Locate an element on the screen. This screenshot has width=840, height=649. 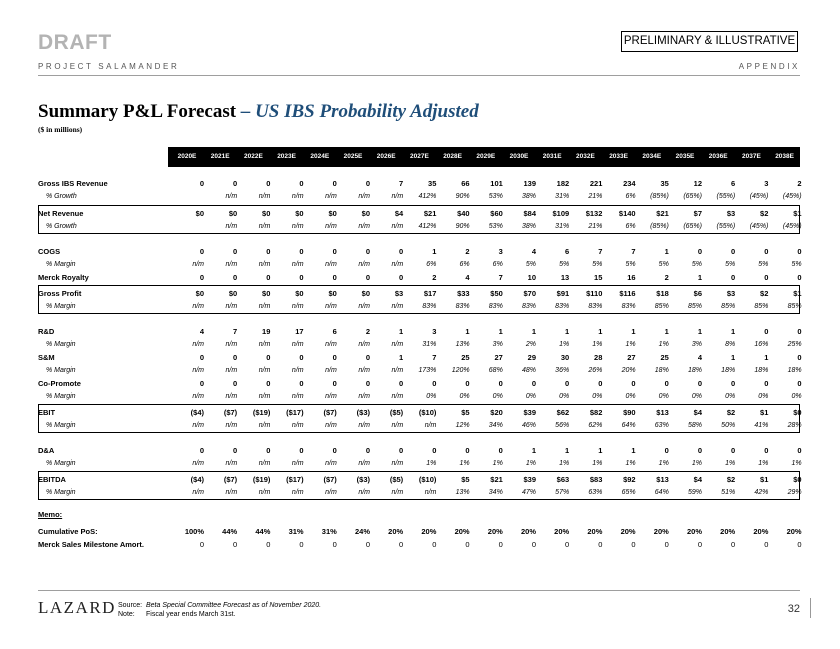
table-cell: $13 is located at coordinates (662, 412).